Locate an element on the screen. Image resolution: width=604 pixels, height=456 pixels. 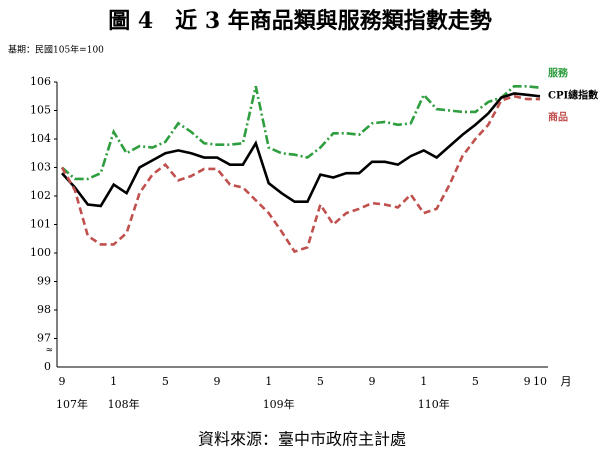
y-tick-label: 105 is located at coordinates (40, 110).